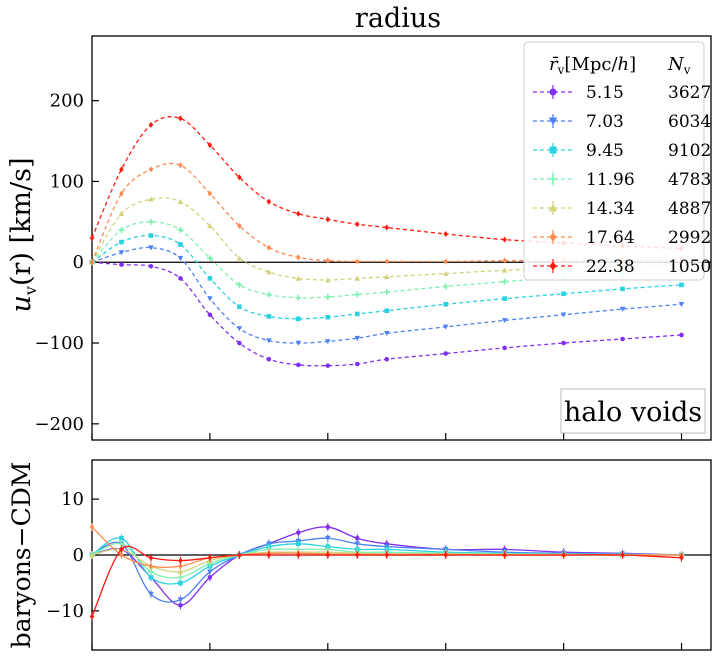 This screenshot has width=722, height=659. Describe the element at coordinates (622, 180) in the screenshot. I see `legend-row-11.96: 11.96 4783` at that location.